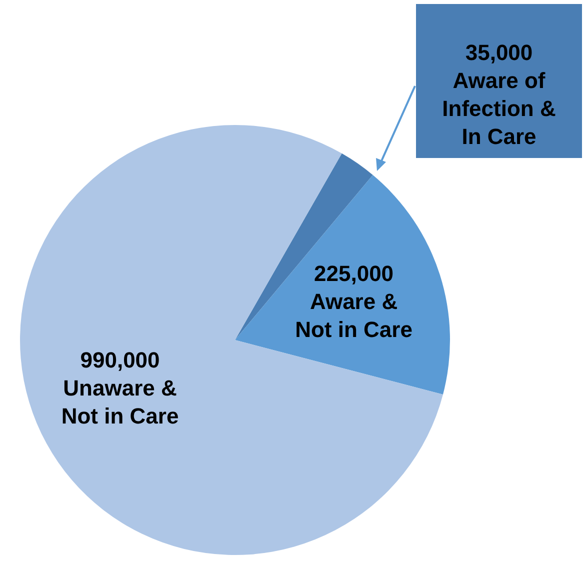 The height and width of the screenshot is (565, 584). I want to click on slice-label: Unaware & Not in Care, so click(120, 401).